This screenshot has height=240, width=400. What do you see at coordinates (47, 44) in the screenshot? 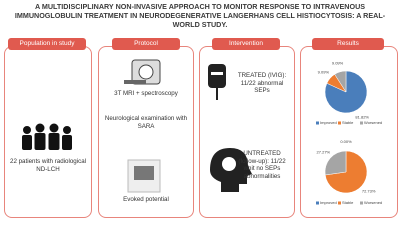
I see `column-header: Population in study` at bounding box center [47, 44].